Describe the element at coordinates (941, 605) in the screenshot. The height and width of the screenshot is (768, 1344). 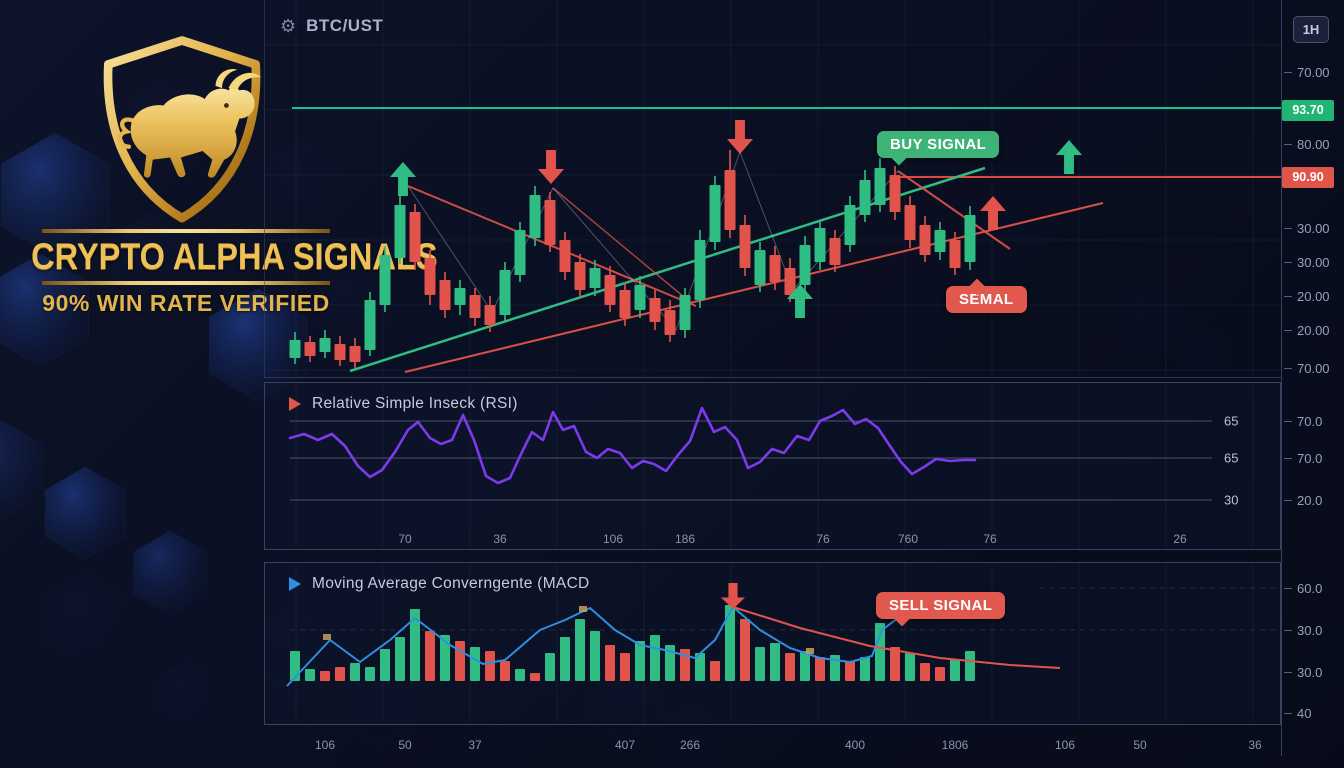
I see `sell-signal-label: SELL SIGNAL` at that location.